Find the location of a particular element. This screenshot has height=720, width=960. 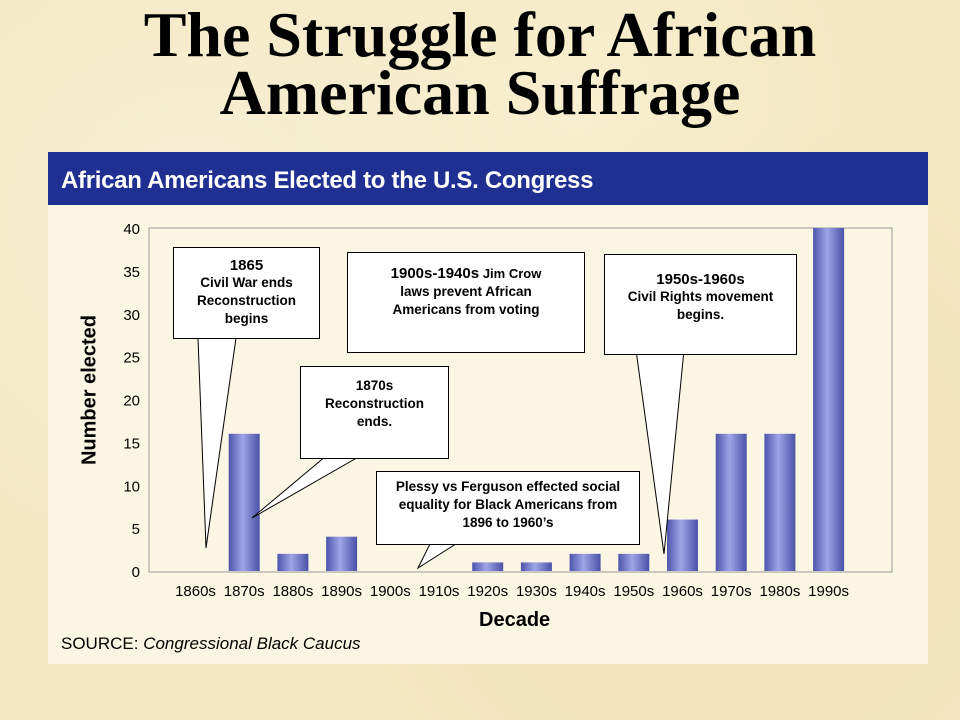

bar-1970s is located at coordinates (731, 502).